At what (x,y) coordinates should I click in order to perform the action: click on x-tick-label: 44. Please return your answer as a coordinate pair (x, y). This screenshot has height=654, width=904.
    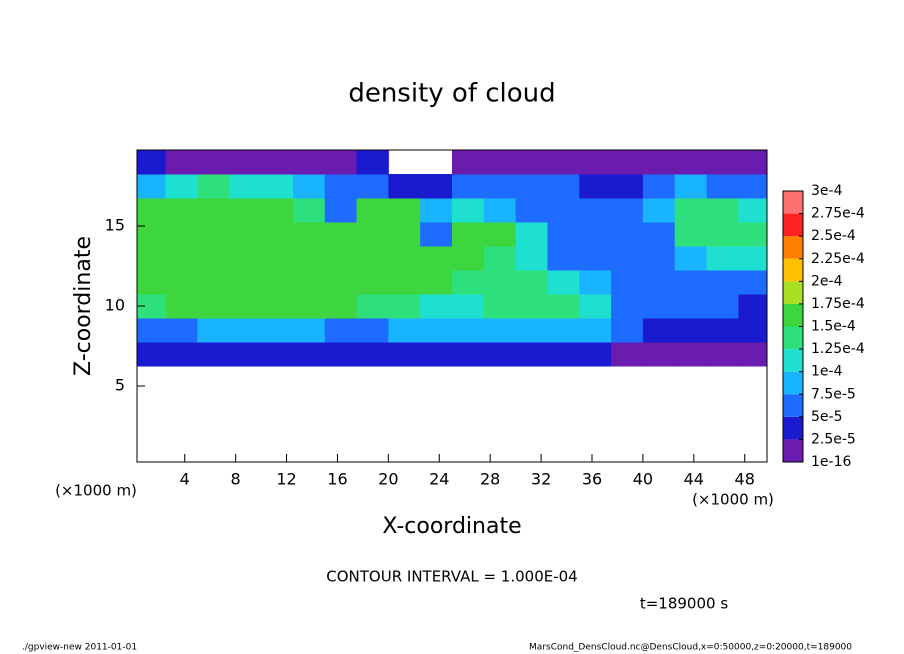
    Looking at the image, I should click on (694, 479).